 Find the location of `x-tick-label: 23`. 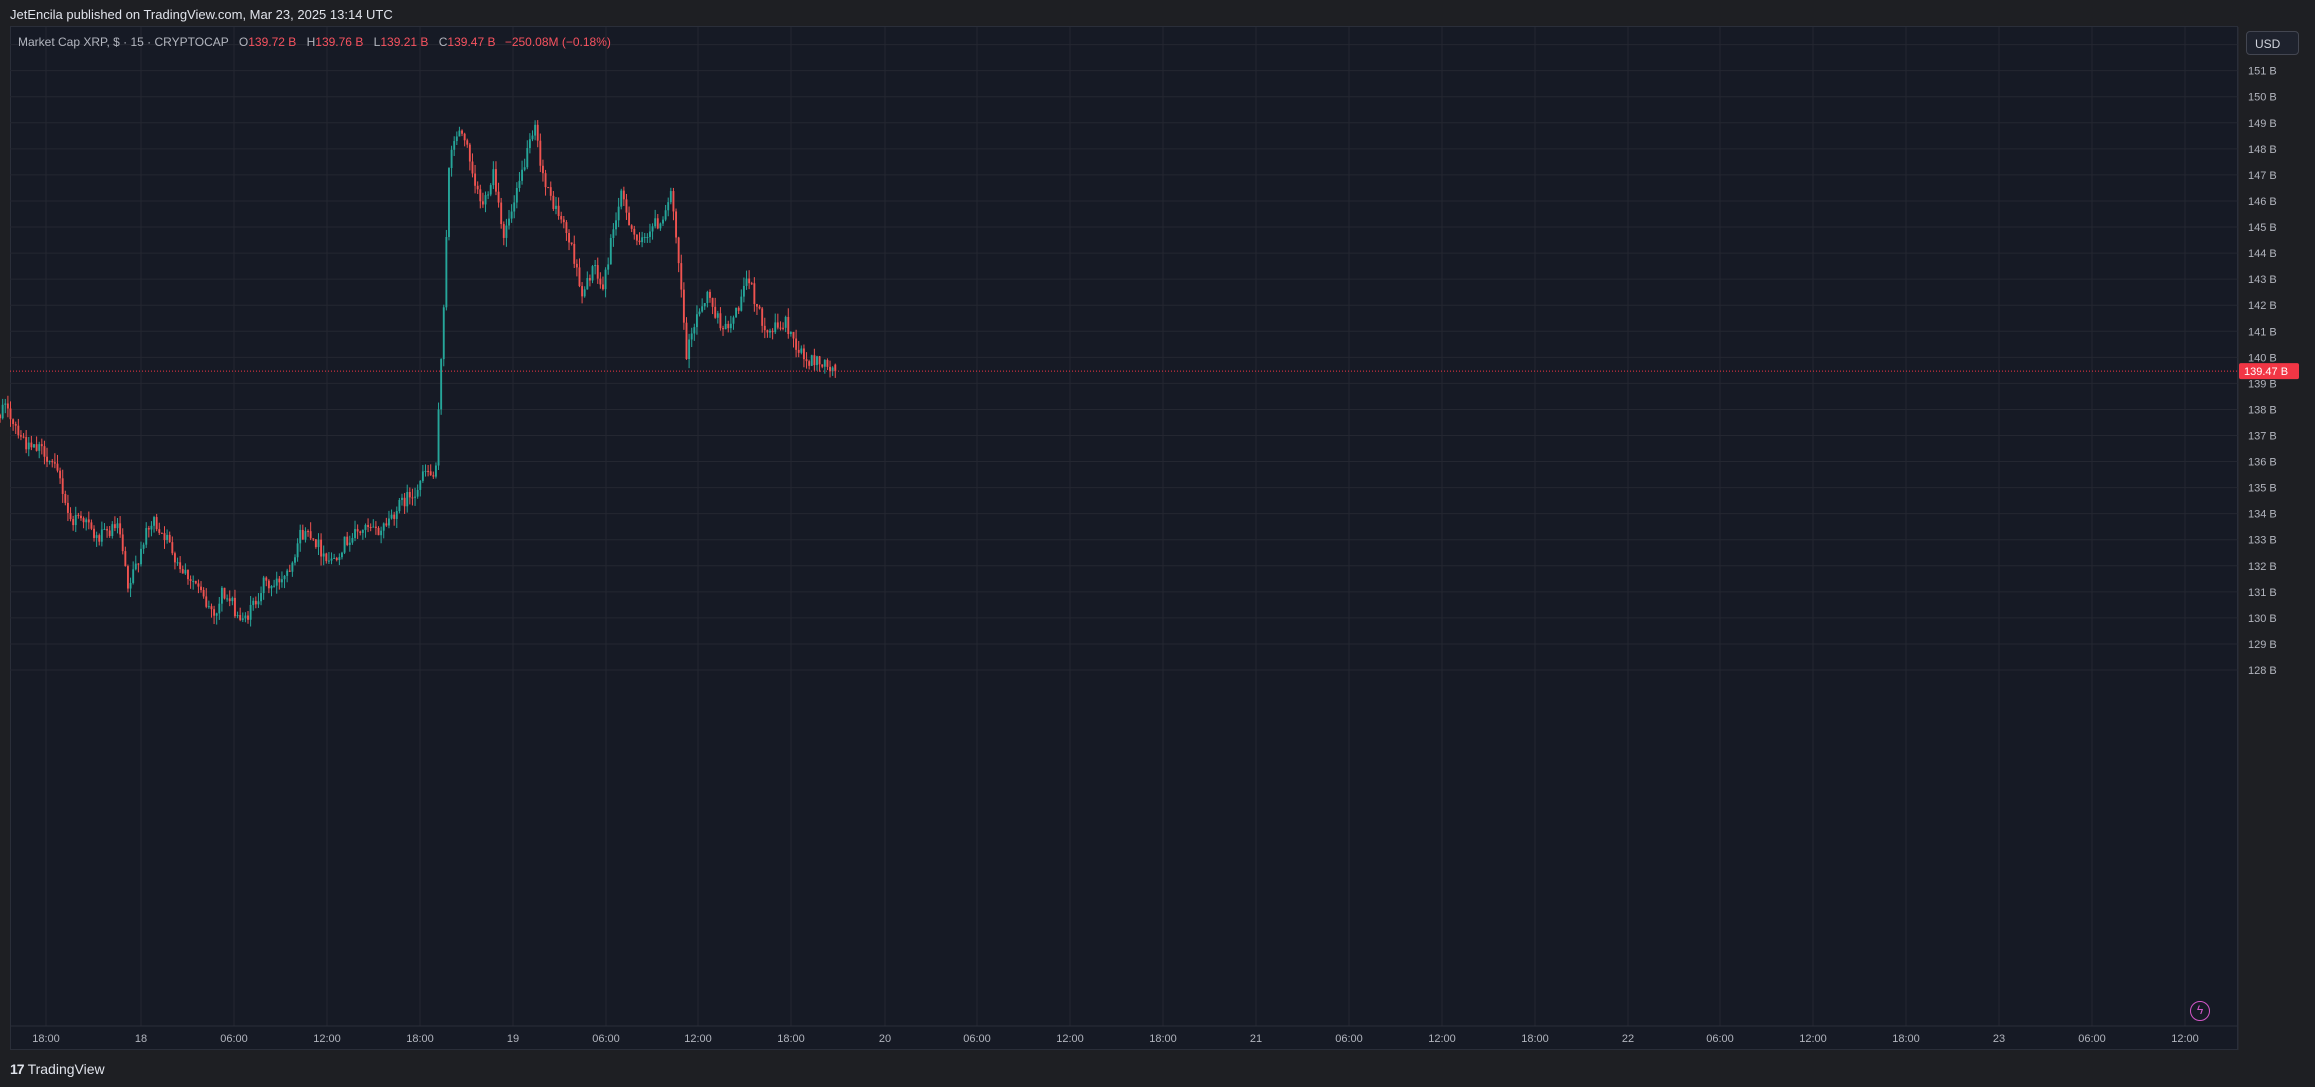

x-tick-label: 23 is located at coordinates (1999, 1039).